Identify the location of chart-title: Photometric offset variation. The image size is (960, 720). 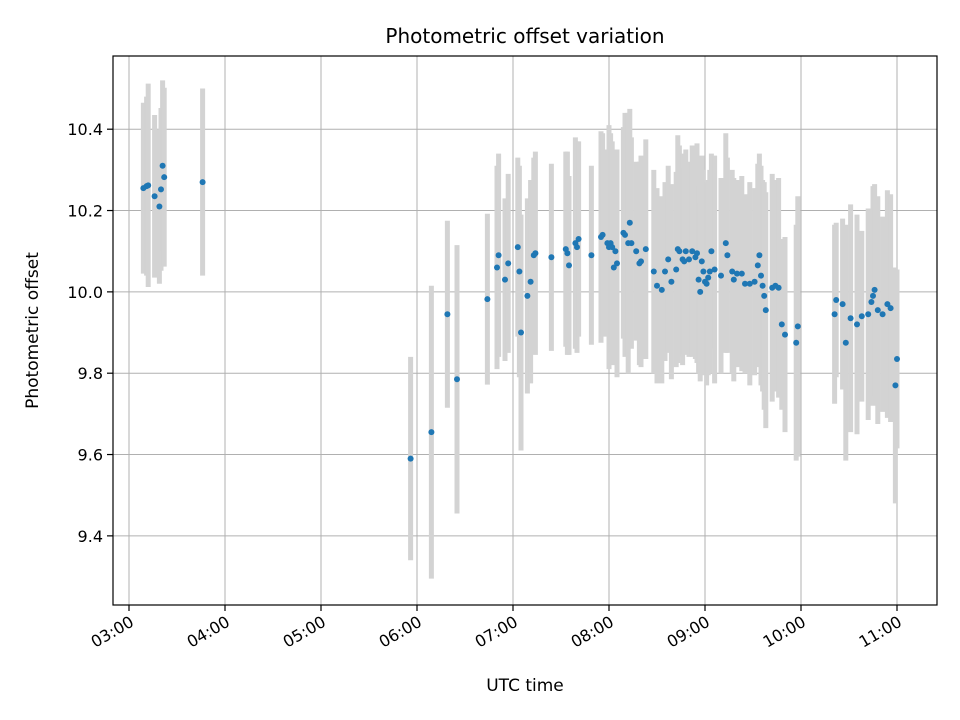
(524, 36).